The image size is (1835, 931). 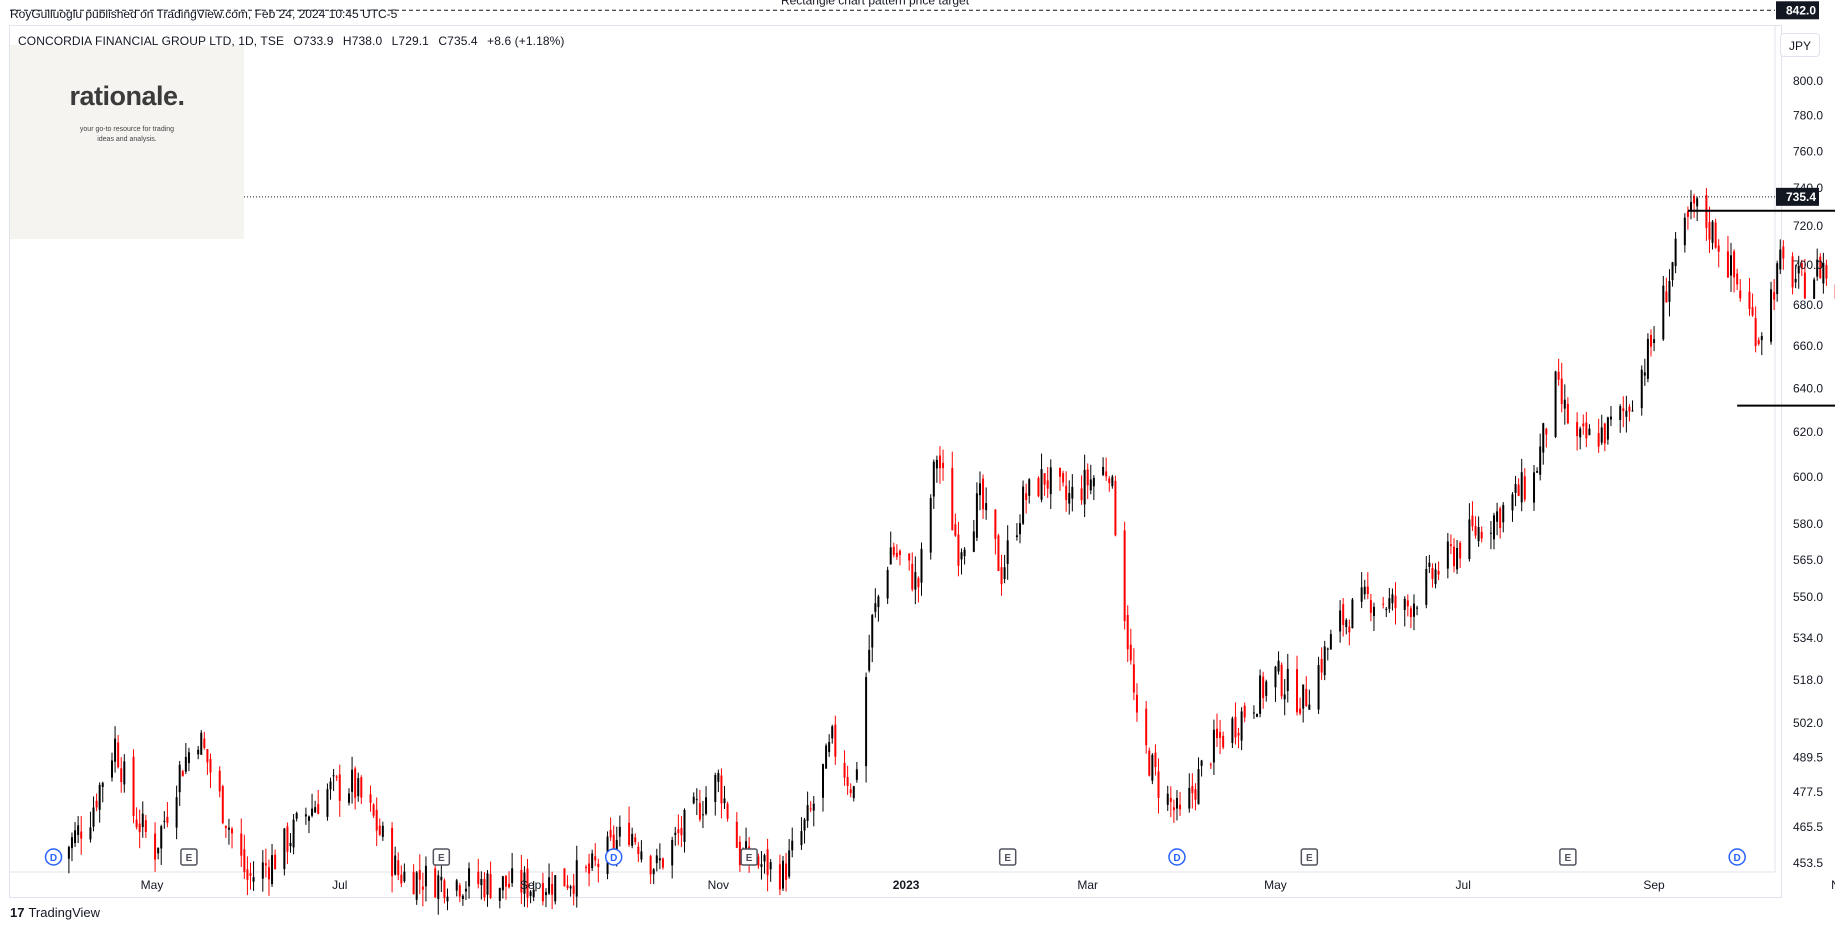 I want to click on earnings-icon-label: E, so click(x=1309, y=858).